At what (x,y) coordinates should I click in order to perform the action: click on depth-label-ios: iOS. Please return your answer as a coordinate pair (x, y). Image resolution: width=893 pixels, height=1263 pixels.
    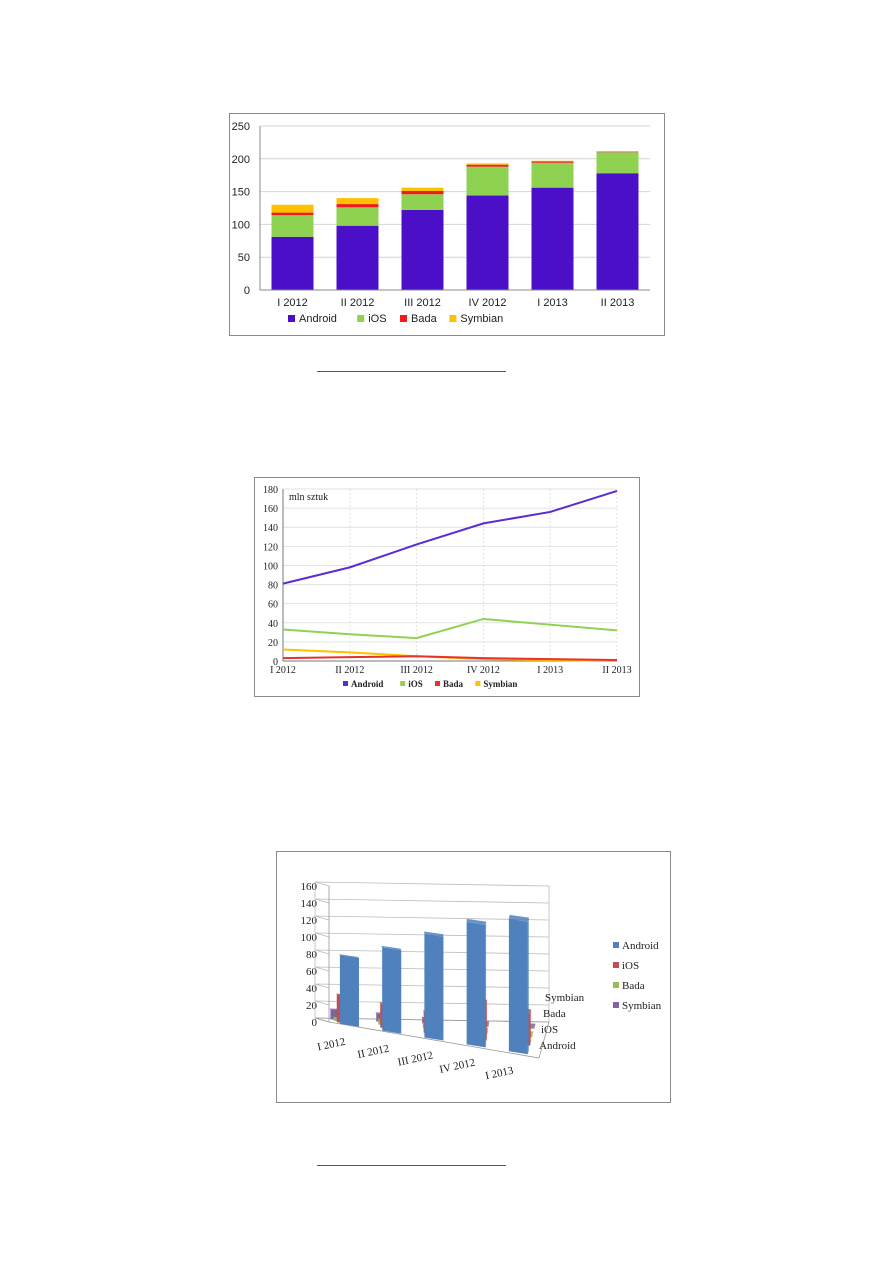
    Looking at the image, I should click on (549, 1030).